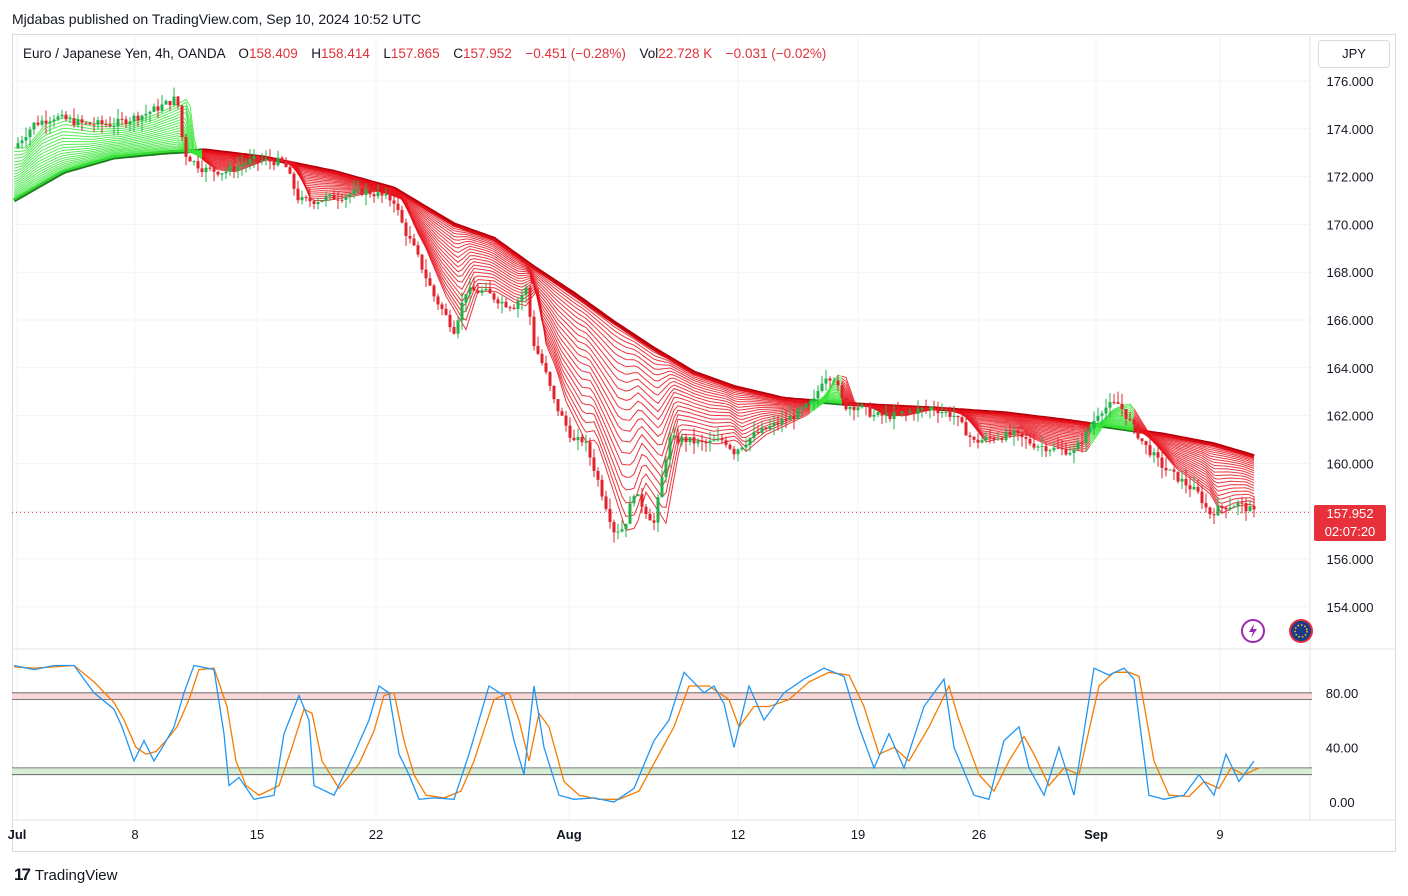 This screenshot has width=1408, height=896. Describe the element at coordinates (65, 875) in the screenshot. I see `tradingview-logo: 17 TradingView` at that location.